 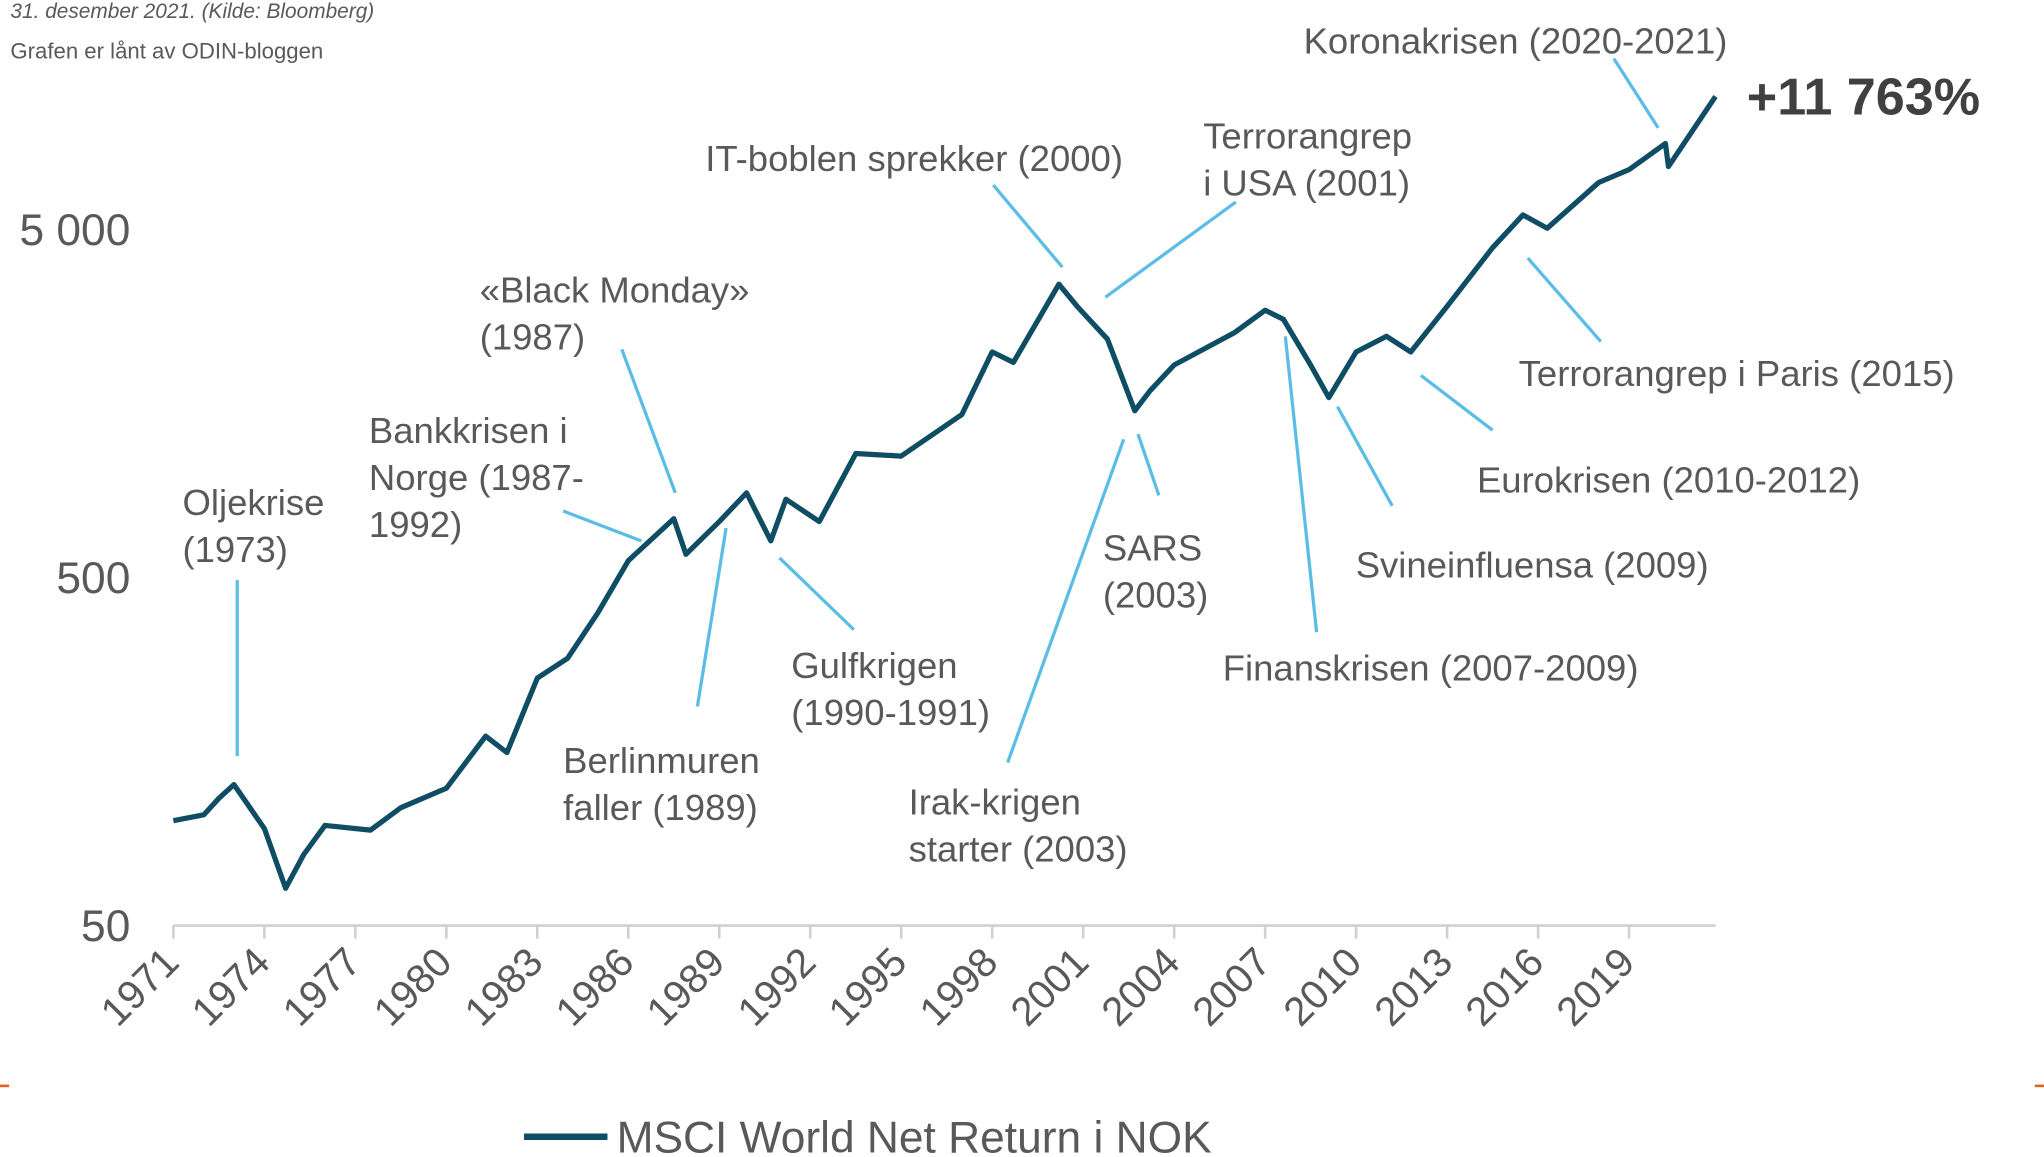 I want to click on x-tick-label: 1983, so click(x=503, y=986).